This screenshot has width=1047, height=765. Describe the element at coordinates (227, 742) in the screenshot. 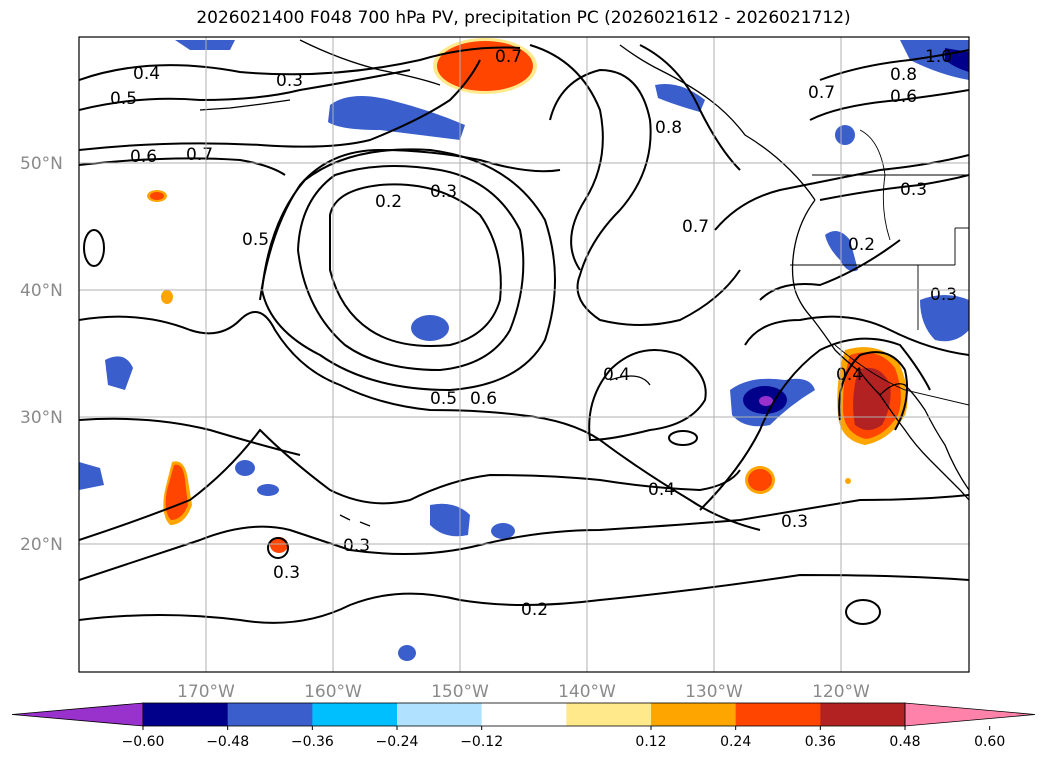

I see `colorbar-tick-label: −0.48` at that location.